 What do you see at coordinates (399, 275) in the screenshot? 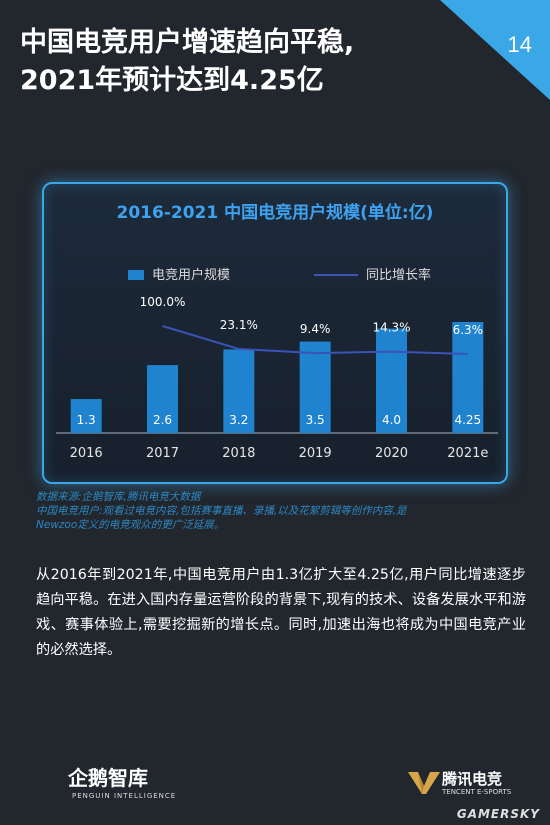
I see `legend-line-label: 同比增长率` at bounding box center [399, 275].